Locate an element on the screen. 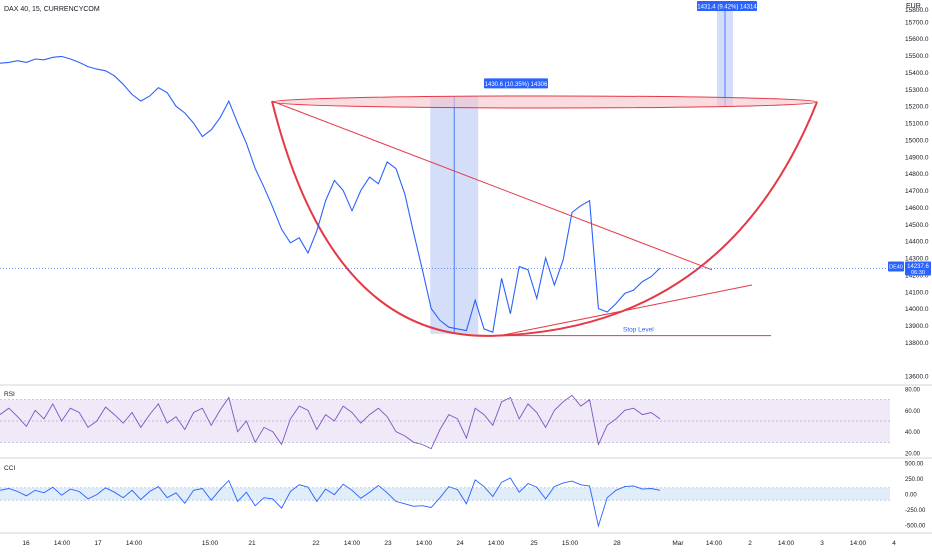 The width and height of the screenshot is (932, 555). time-tick-label: 17 is located at coordinates (98, 543).